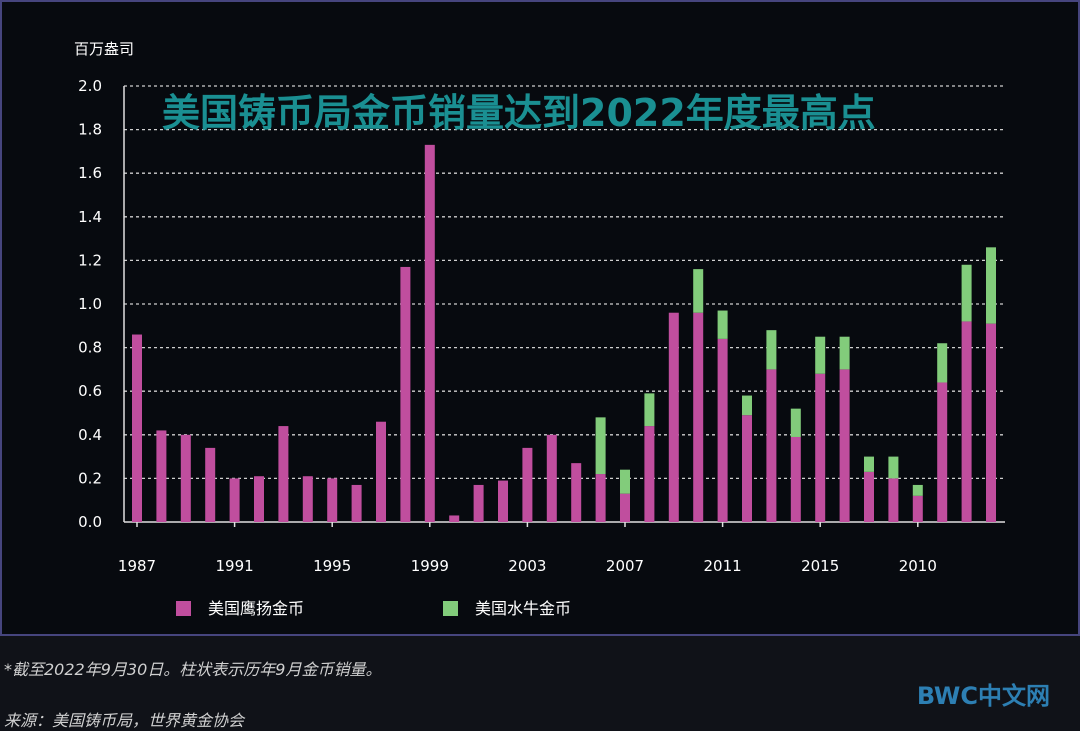 The width and height of the screenshot is (1080, 731). I want to click on y-tick-label: 0.2, so click(90, 478).